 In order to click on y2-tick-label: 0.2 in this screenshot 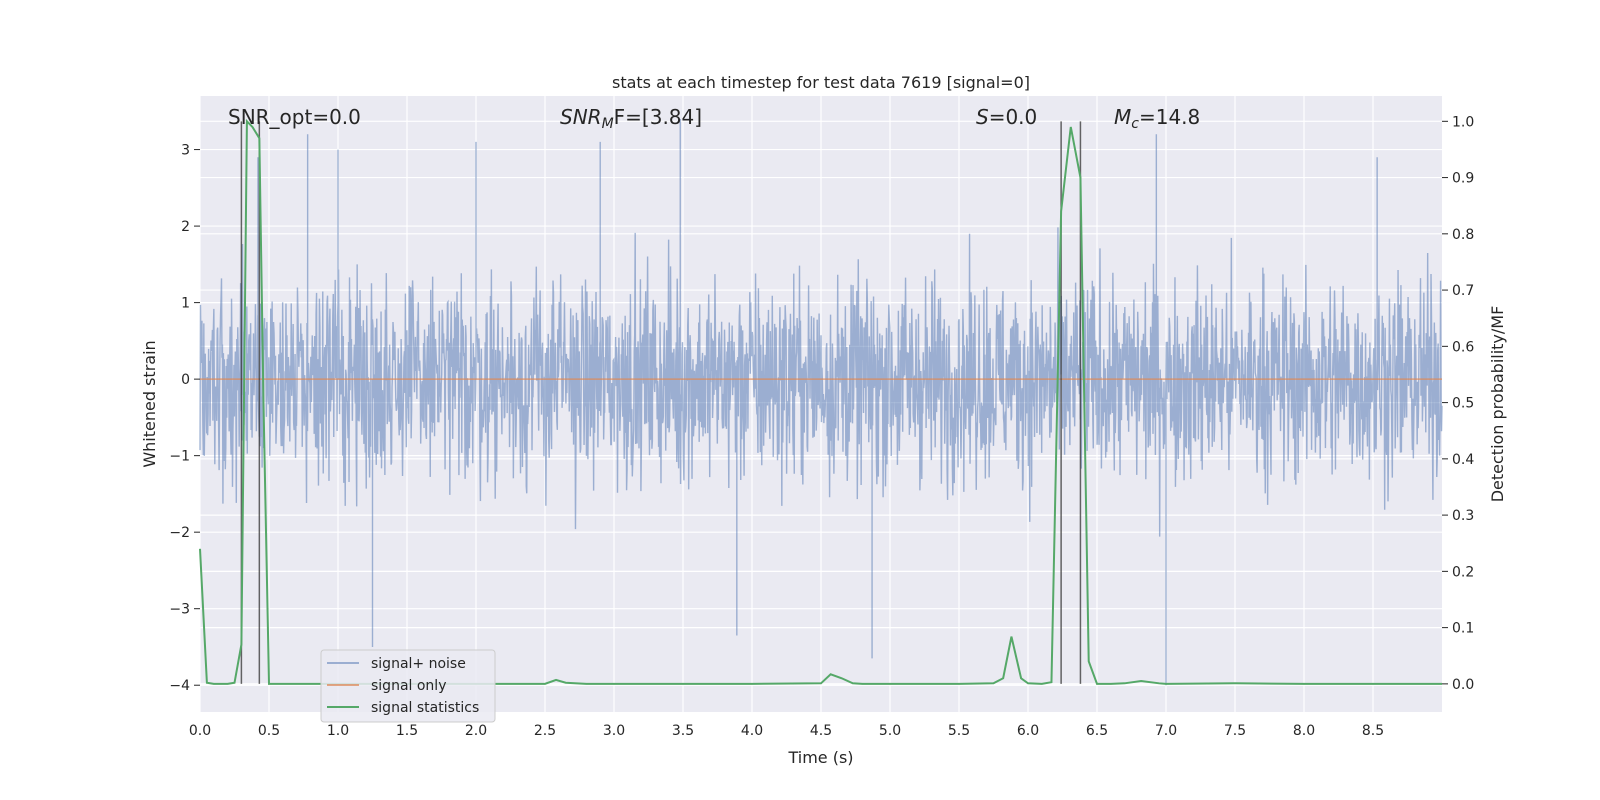, I will do `click(1463, 572)`.